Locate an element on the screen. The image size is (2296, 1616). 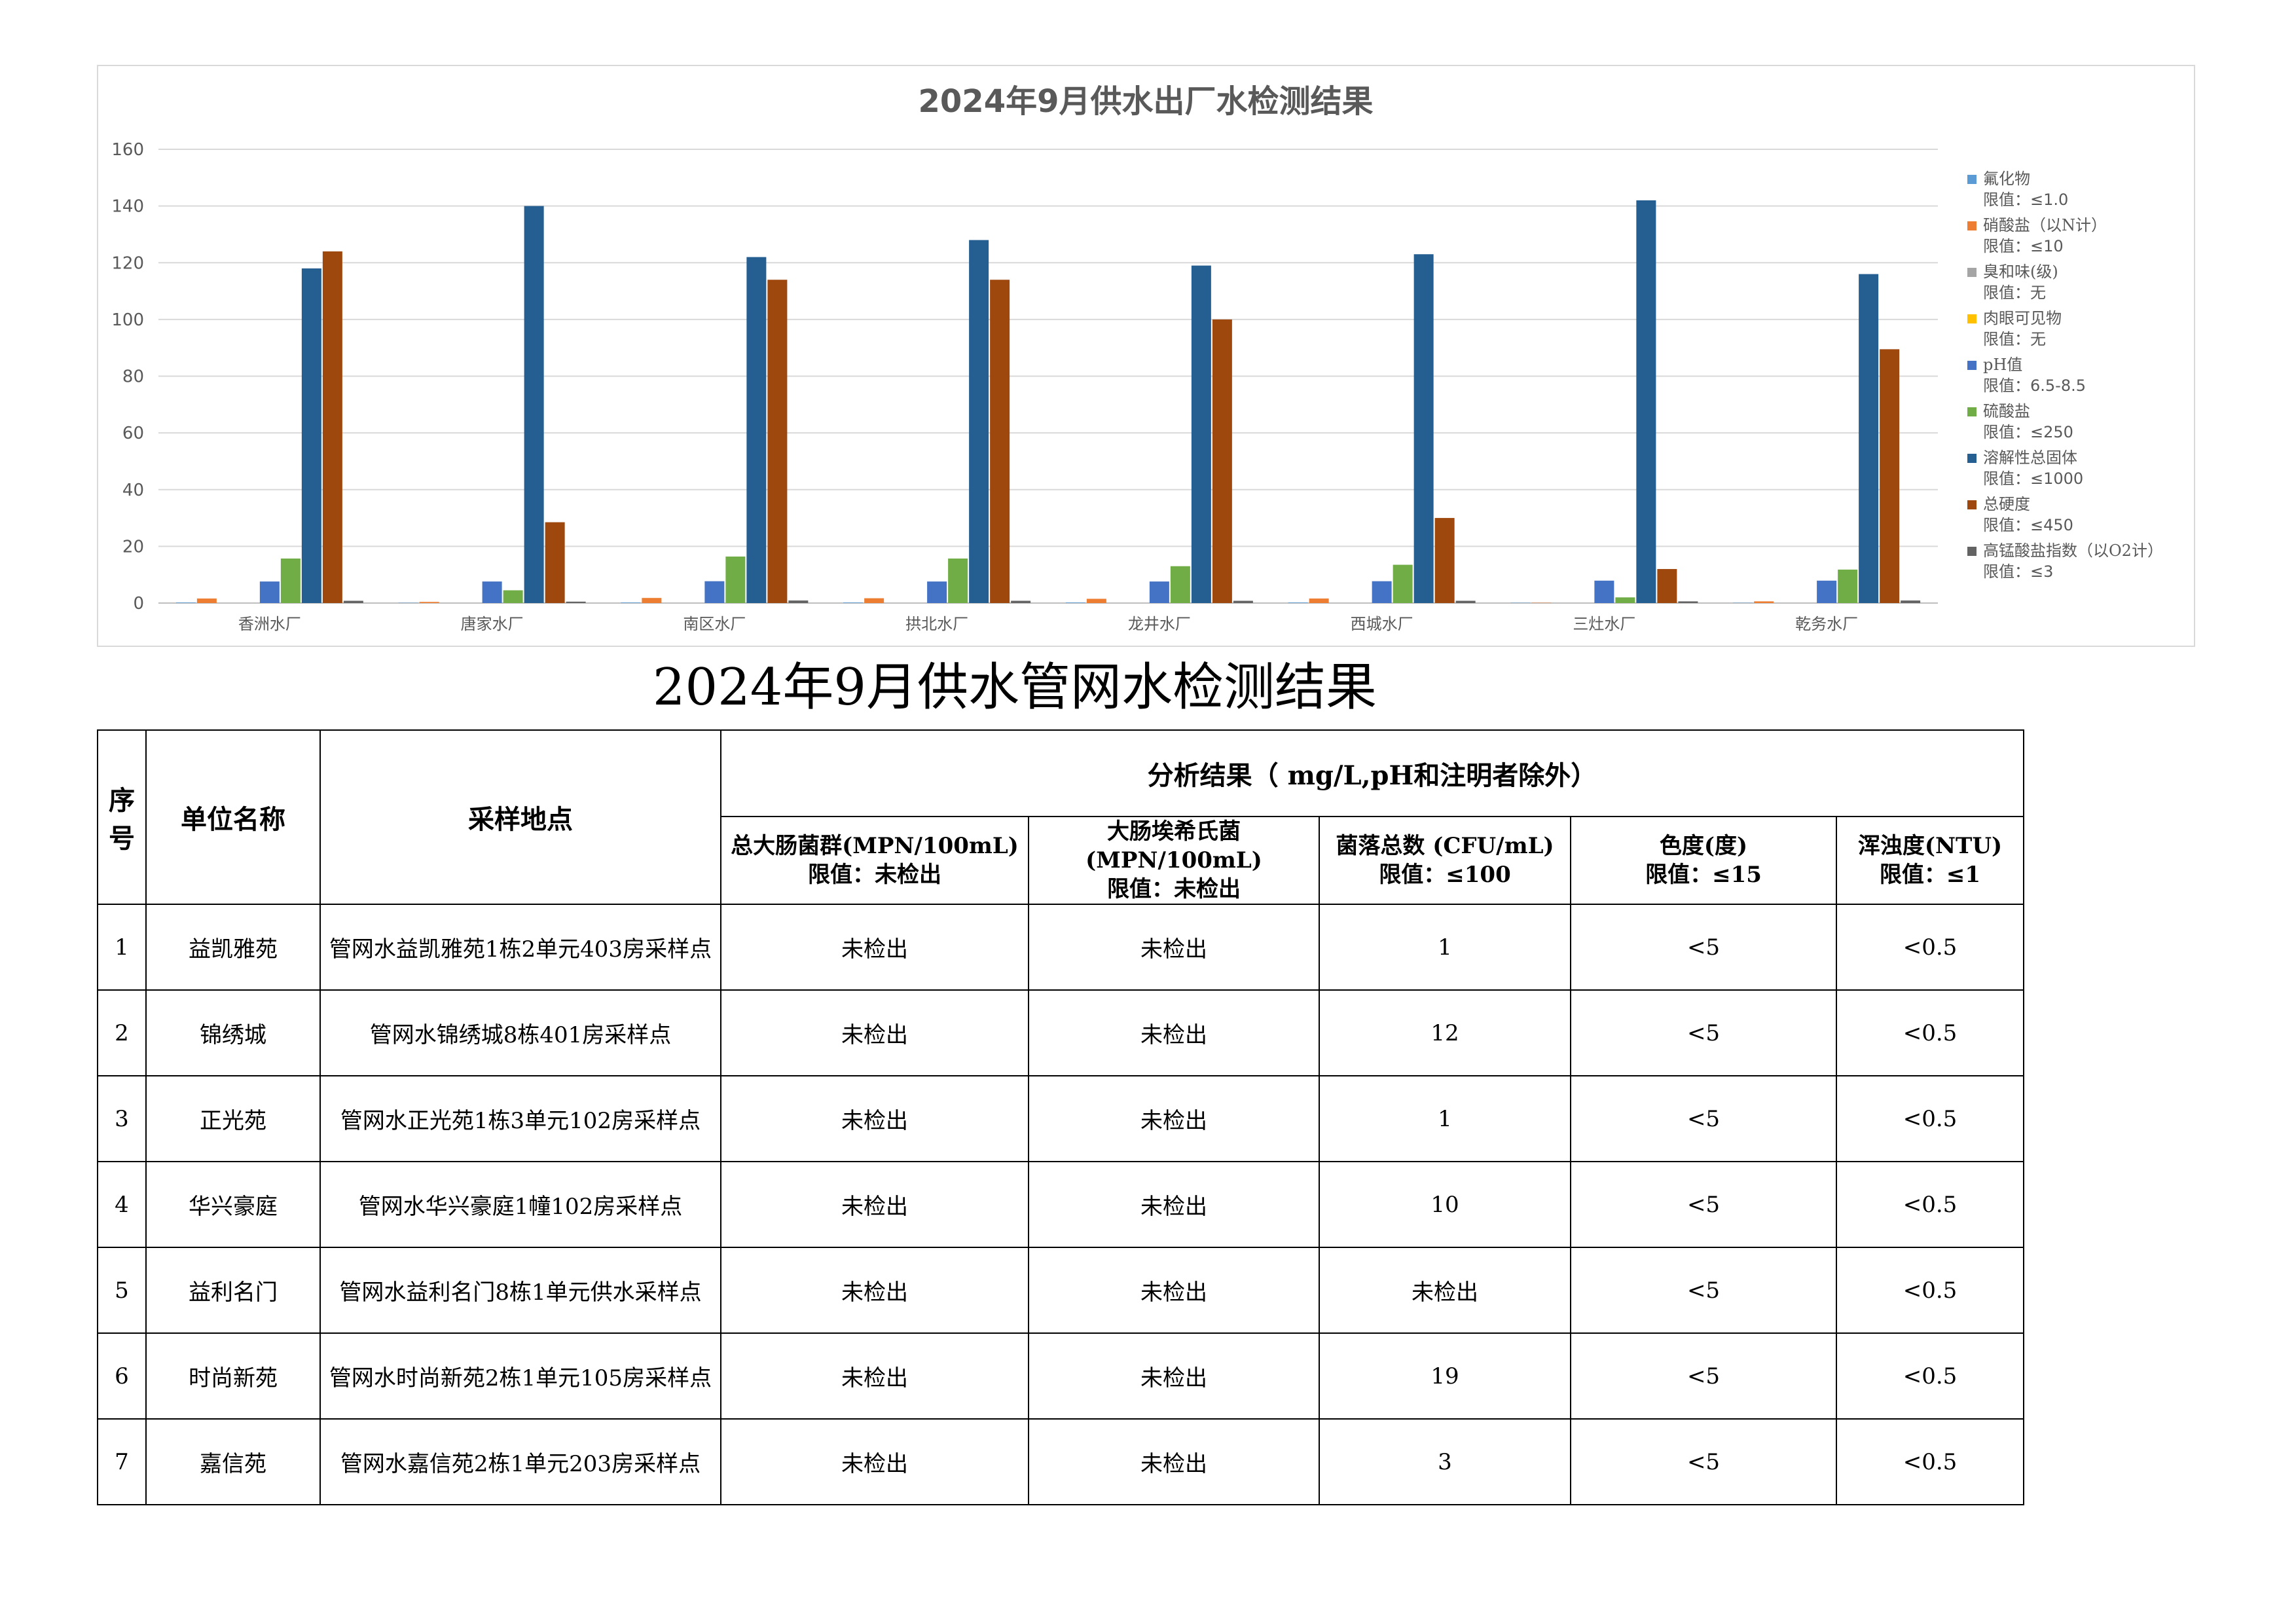
legend-entry-limit: 限值：≤450 is located at coordinates (2028, 525).